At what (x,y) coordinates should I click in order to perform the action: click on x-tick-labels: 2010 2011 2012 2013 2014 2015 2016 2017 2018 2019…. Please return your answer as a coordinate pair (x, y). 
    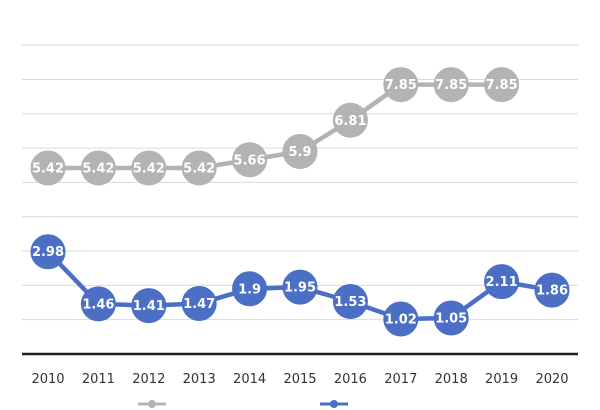
    Looking at the image, I should click on (299, 379).